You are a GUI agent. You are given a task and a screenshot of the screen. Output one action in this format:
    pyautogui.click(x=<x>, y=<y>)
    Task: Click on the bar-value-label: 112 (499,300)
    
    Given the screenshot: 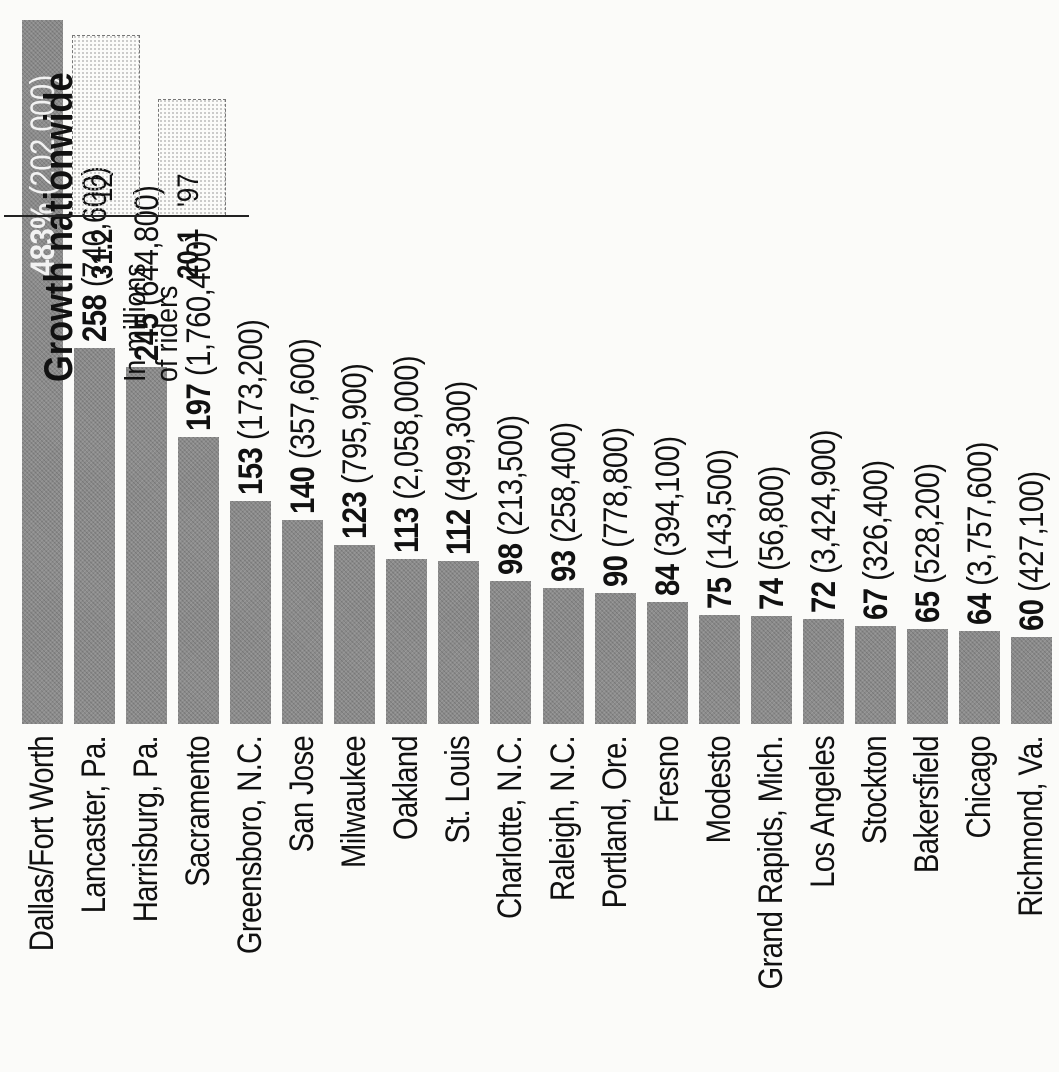 What is the action you would take?
    pyautogui.click(x=459, y=468)
    